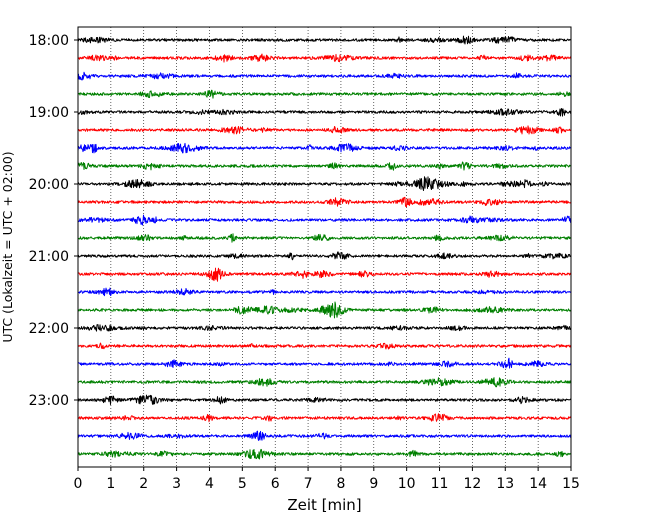 This screenshot has width=650, height=520. What do you see at coordinates (440, 484) in the screenshot?
I see `x-tick-label: 11` at bounding box center [440, 484].